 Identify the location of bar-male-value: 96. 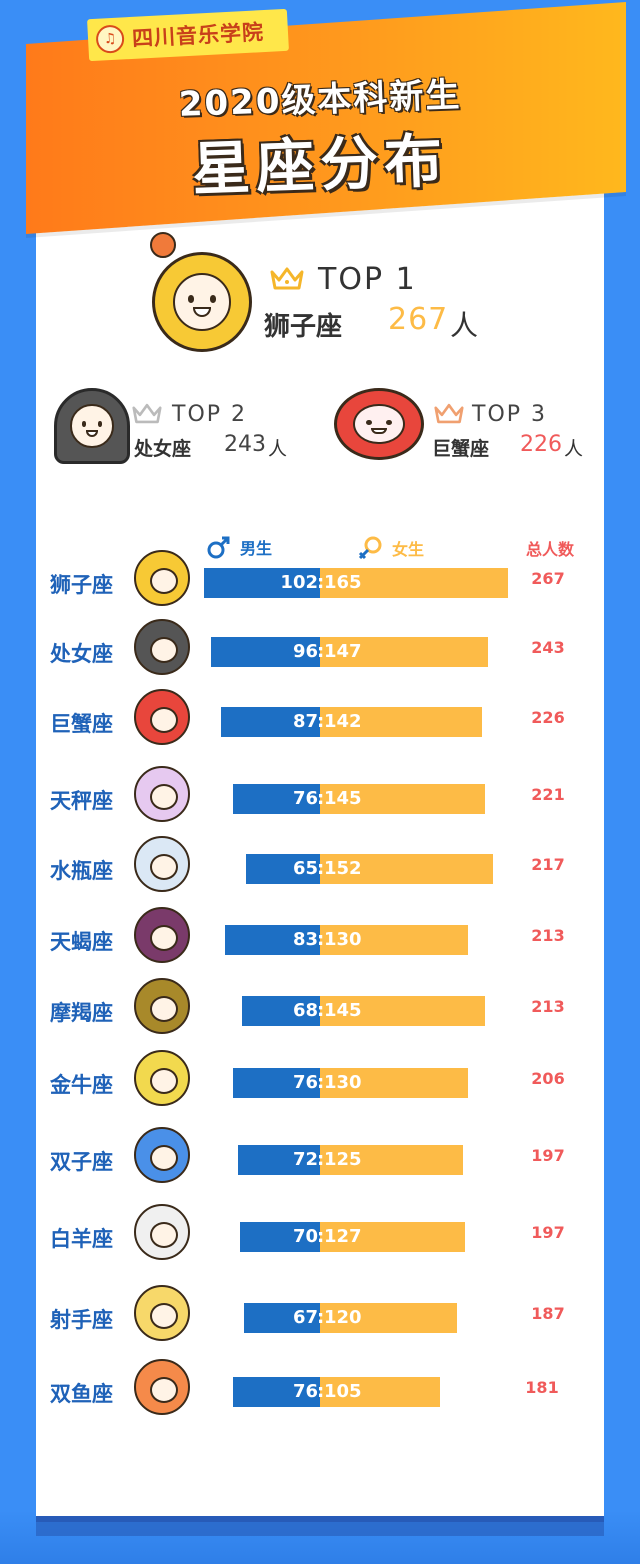
(305, 651).